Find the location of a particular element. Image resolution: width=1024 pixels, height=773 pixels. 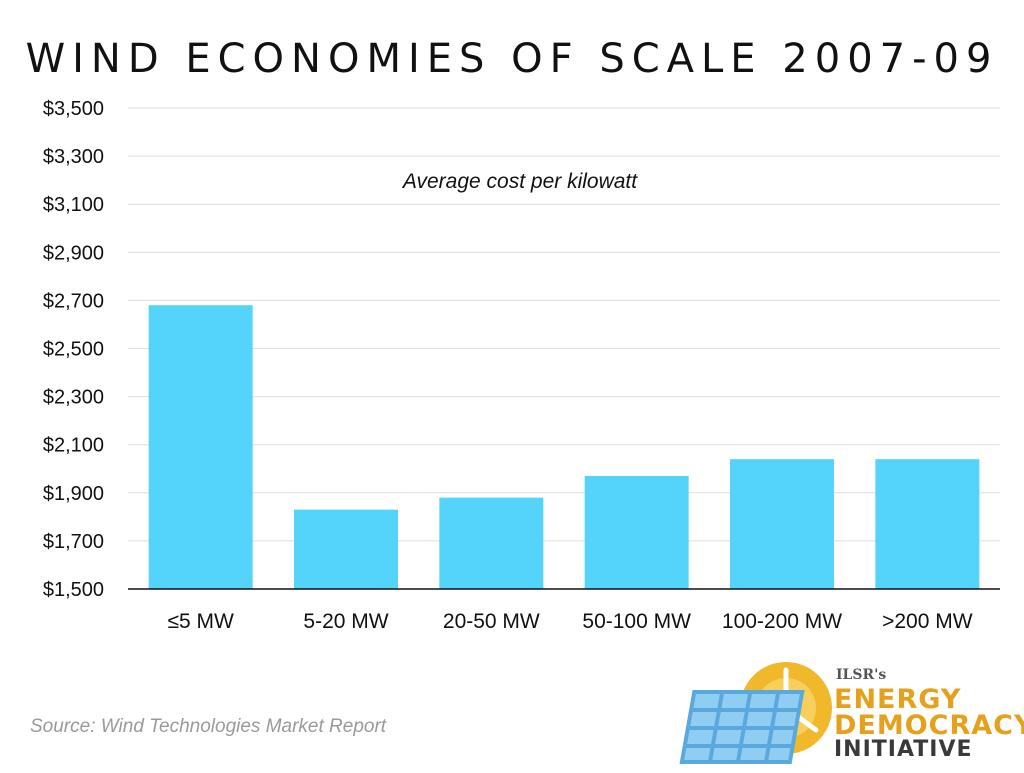

logo-line2: DEMOCRACY is located at coordinates (929, 725).